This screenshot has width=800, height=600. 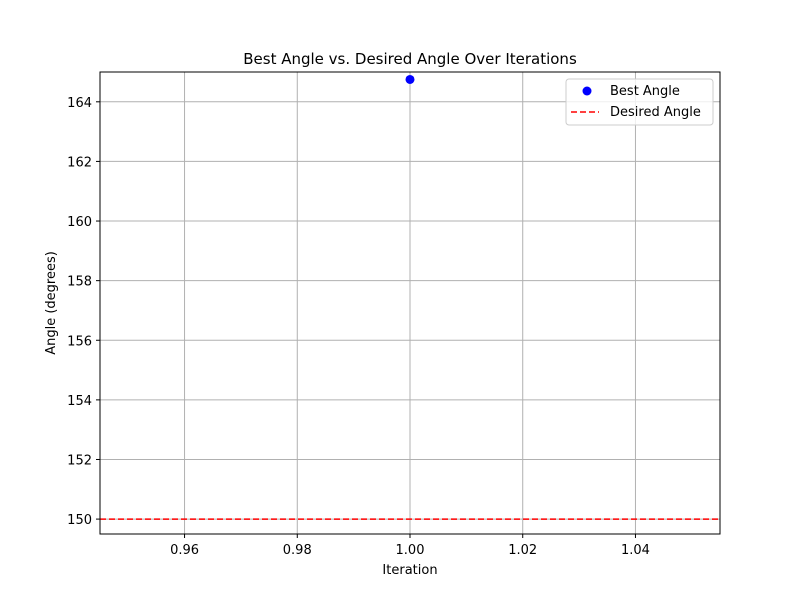 What do you see at coordinates (410, 550) in the screenshot?
I see `x-tick-label: 1.00` at bounding box center [410, 550].